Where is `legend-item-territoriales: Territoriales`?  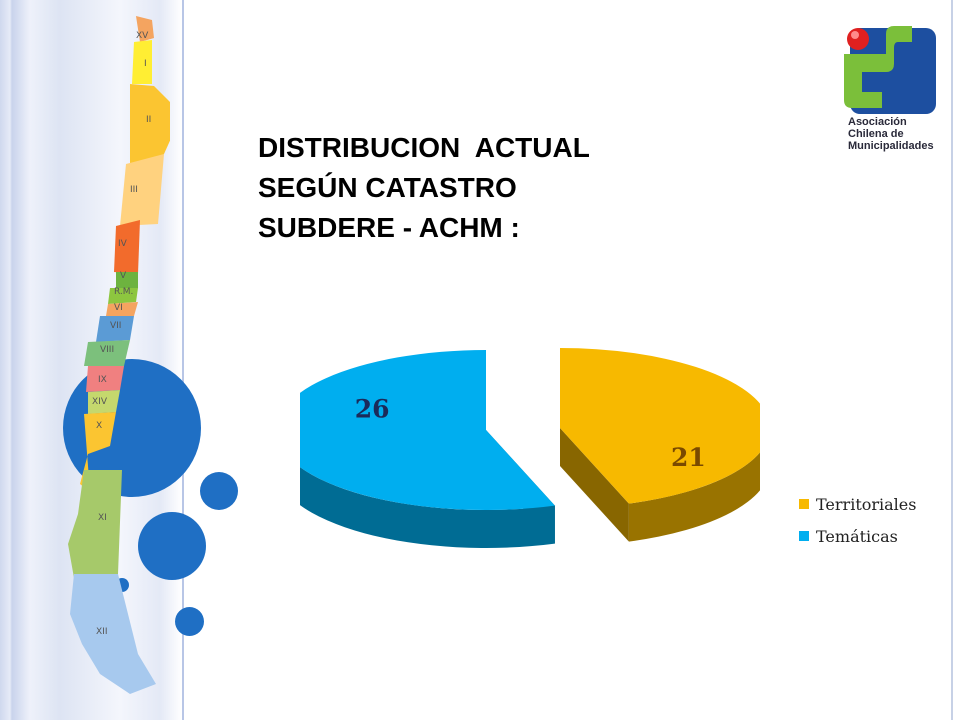 legend-item-territoriales: Territoriales is located at coordinates (857, 504).